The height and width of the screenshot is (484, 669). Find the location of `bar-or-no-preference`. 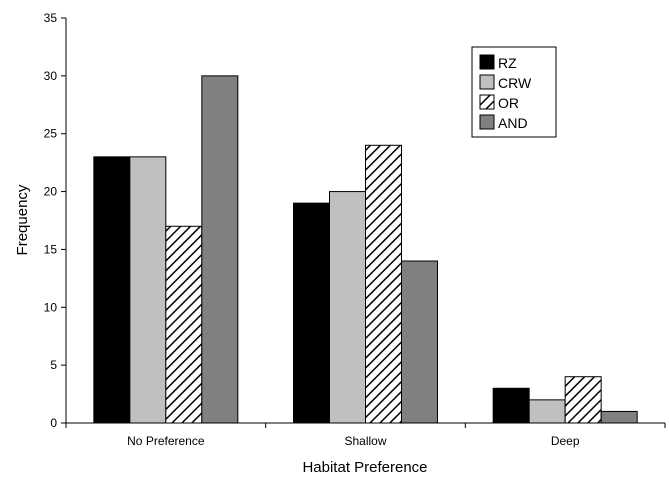

bar-or-no-preference is located at coordinates (184, 324).